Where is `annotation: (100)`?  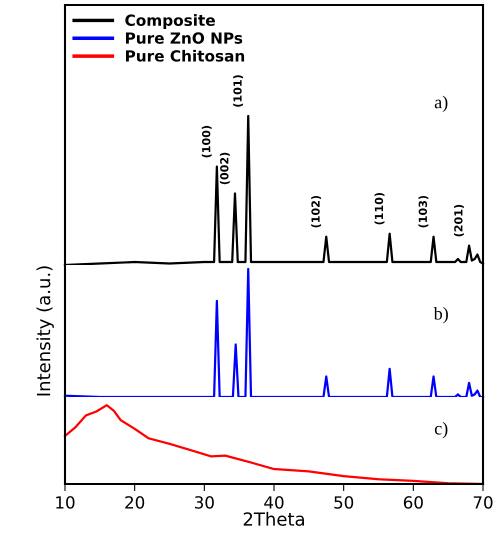 annotation: (100) is located at coordinates (207, 142).